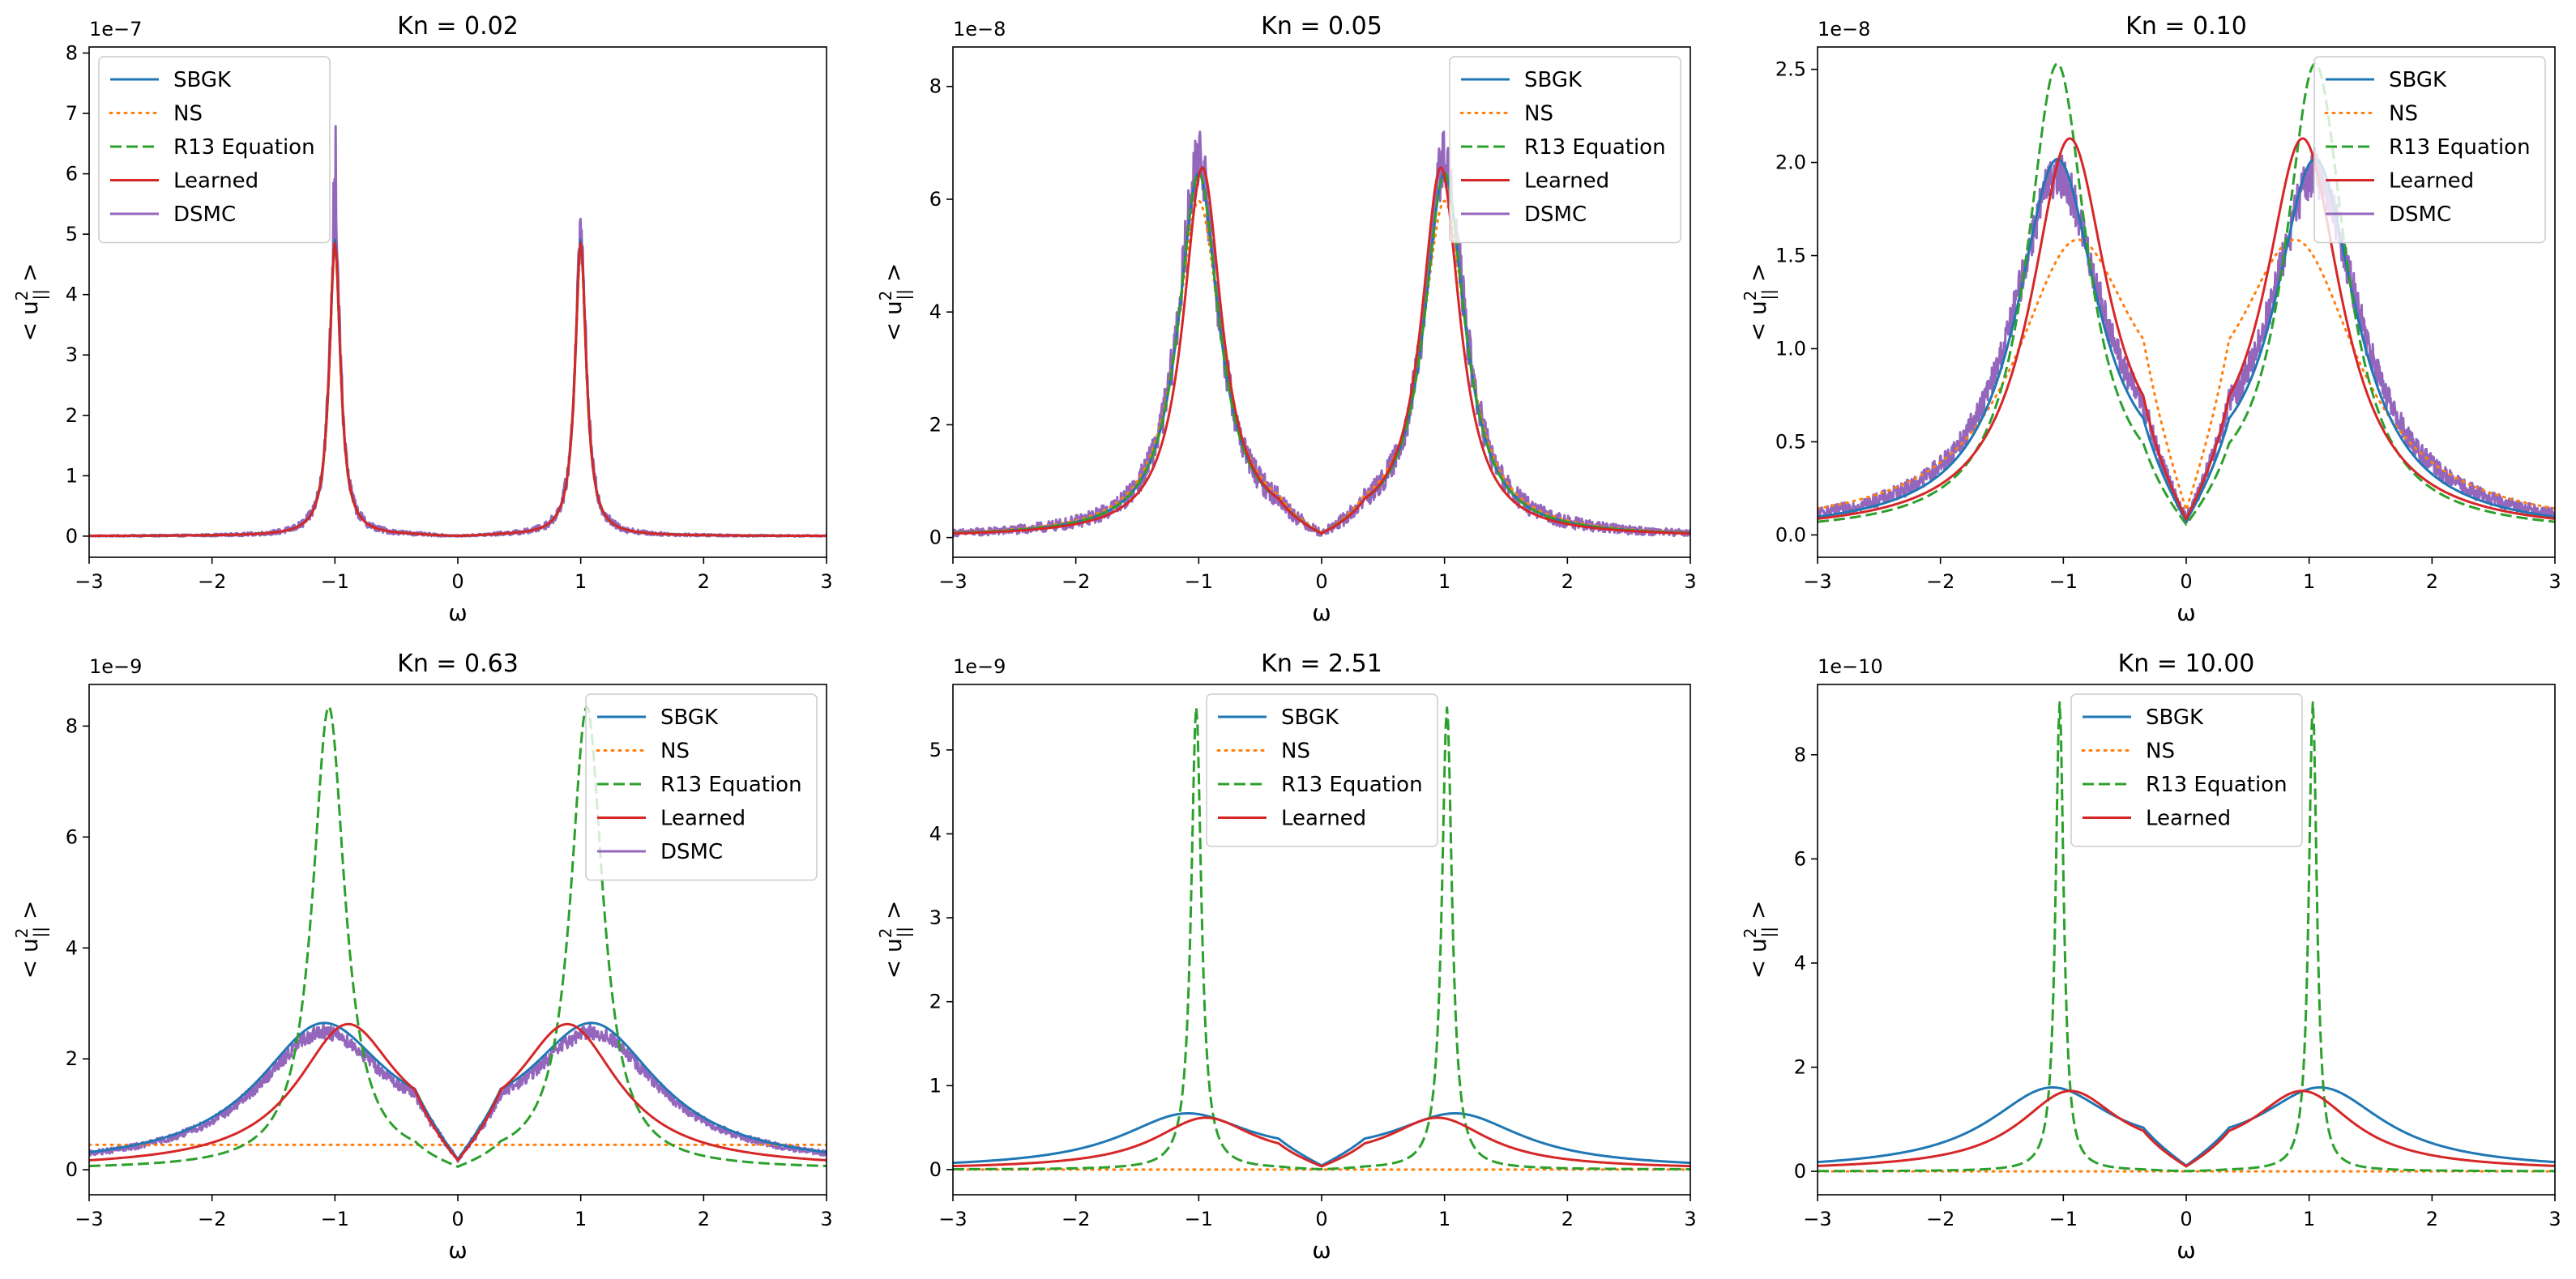 The height and width of the screenshot is (1279, 2576). I want to click on x-axis-label: ω, so click(1321, 1250).